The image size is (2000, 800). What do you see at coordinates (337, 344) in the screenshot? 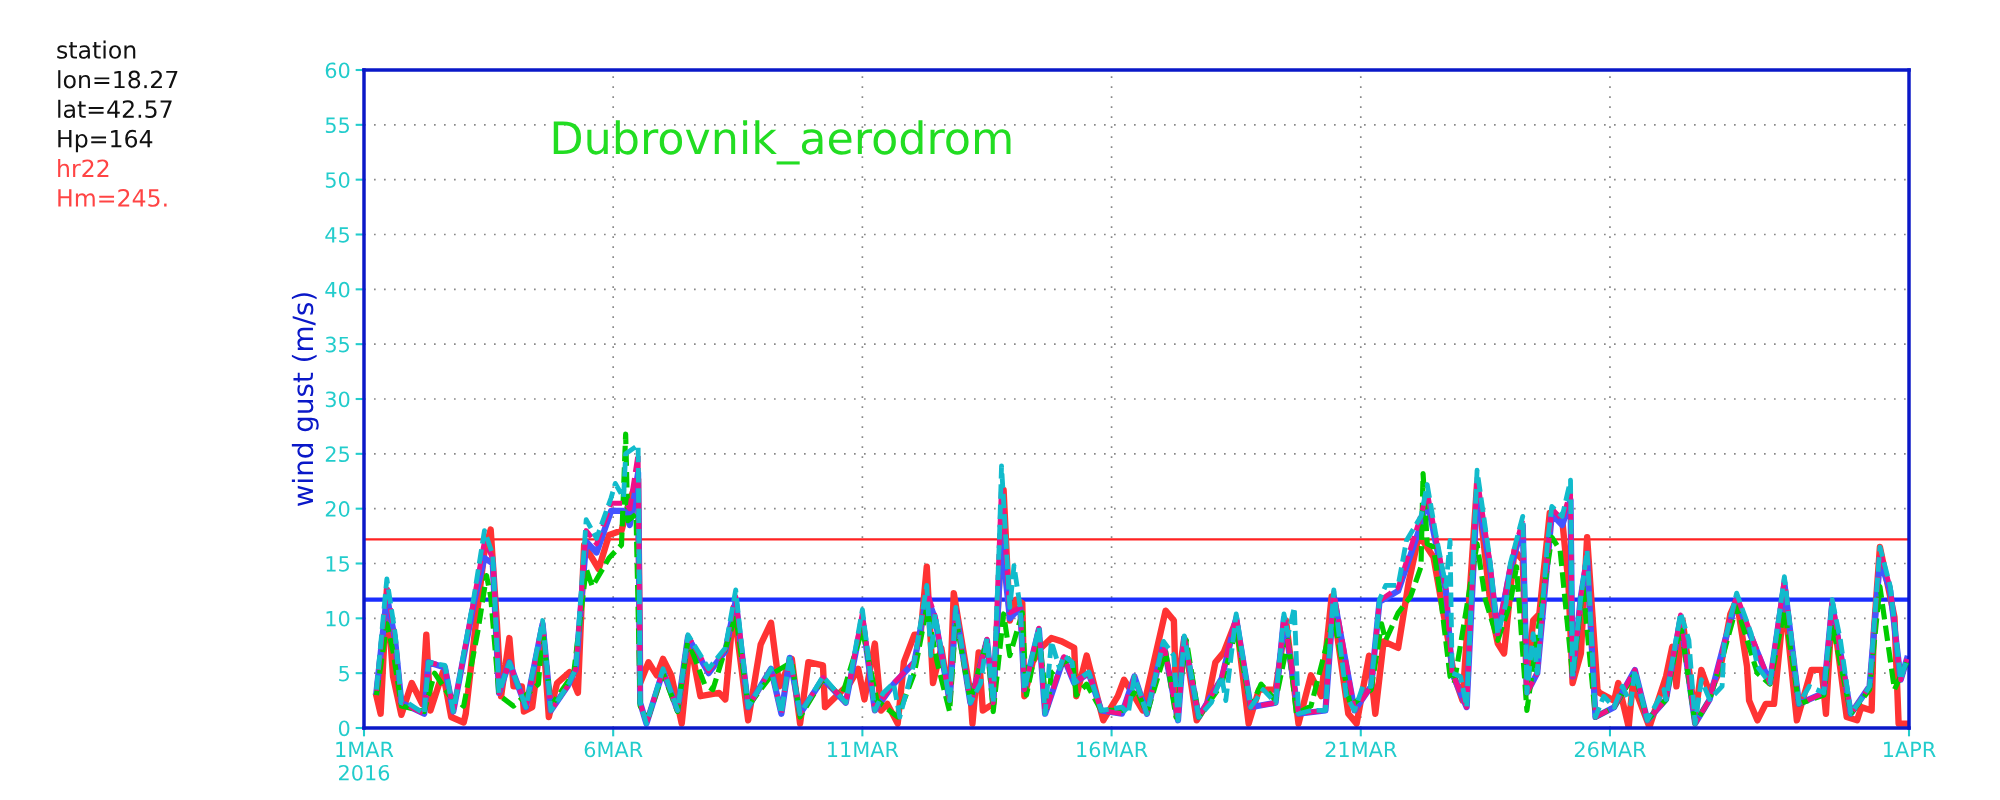
I see `y-tick-label: 35` at bounding box center [337, 344].